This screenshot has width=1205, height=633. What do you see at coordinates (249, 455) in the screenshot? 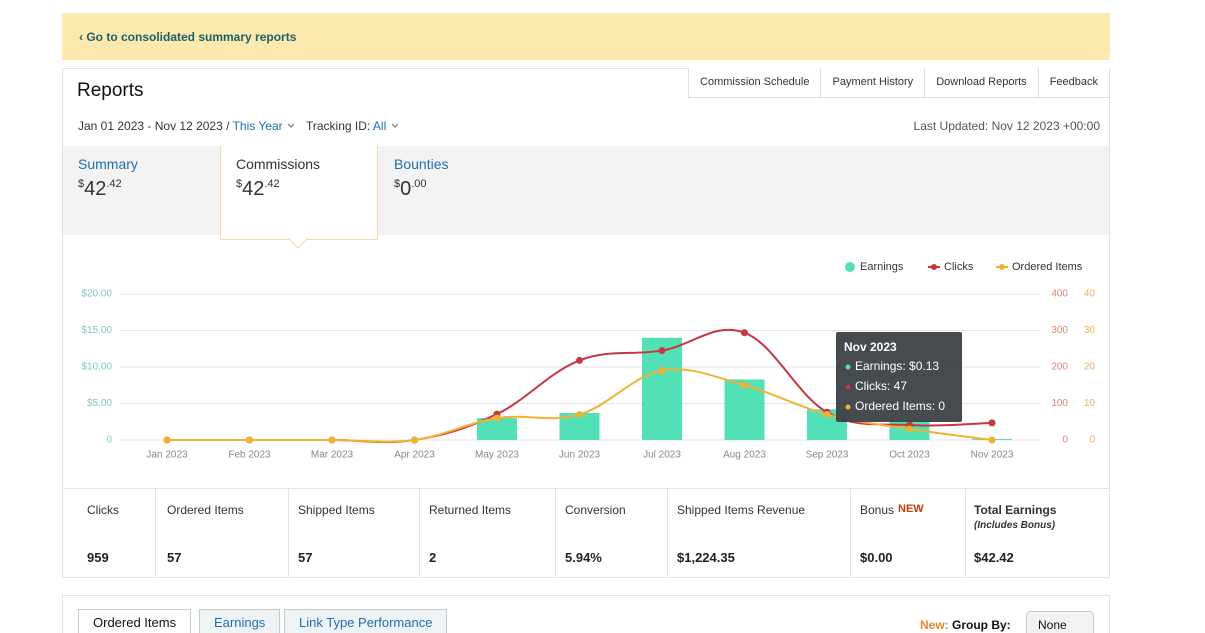
I see `x-tick-label: Feb 2023` at bounding box center [249, 455].